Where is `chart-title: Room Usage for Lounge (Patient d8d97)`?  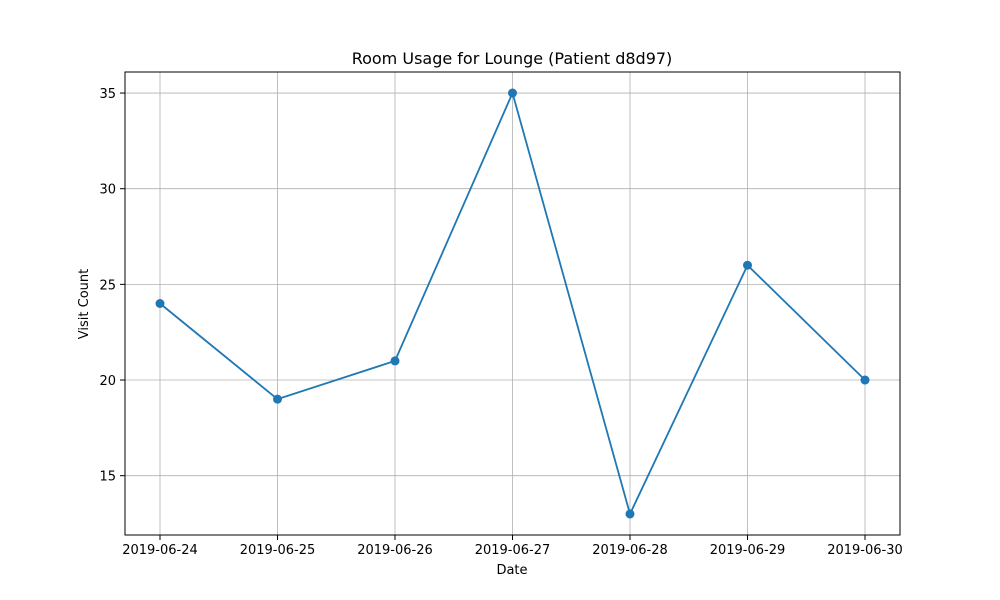 chart-title: Room Usage for Lounge (Patient d8d97) is located at coordinates (512, 58).